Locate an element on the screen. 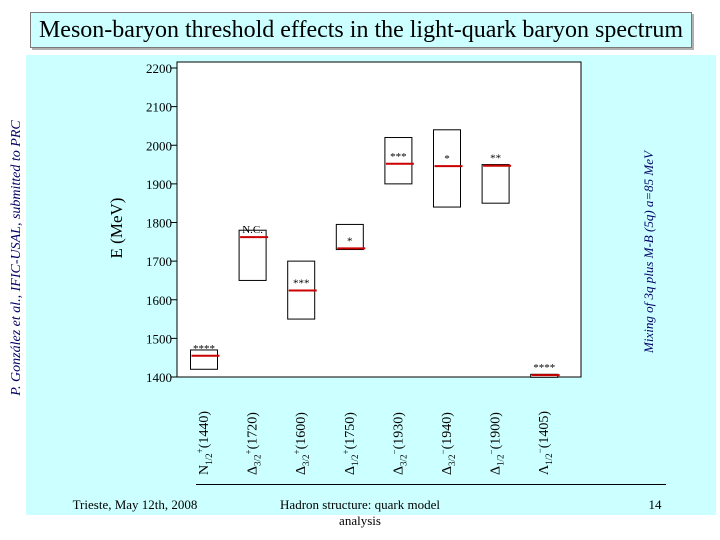  state-label: Δ3/2+(1720) is located at coordinates (253, 443).